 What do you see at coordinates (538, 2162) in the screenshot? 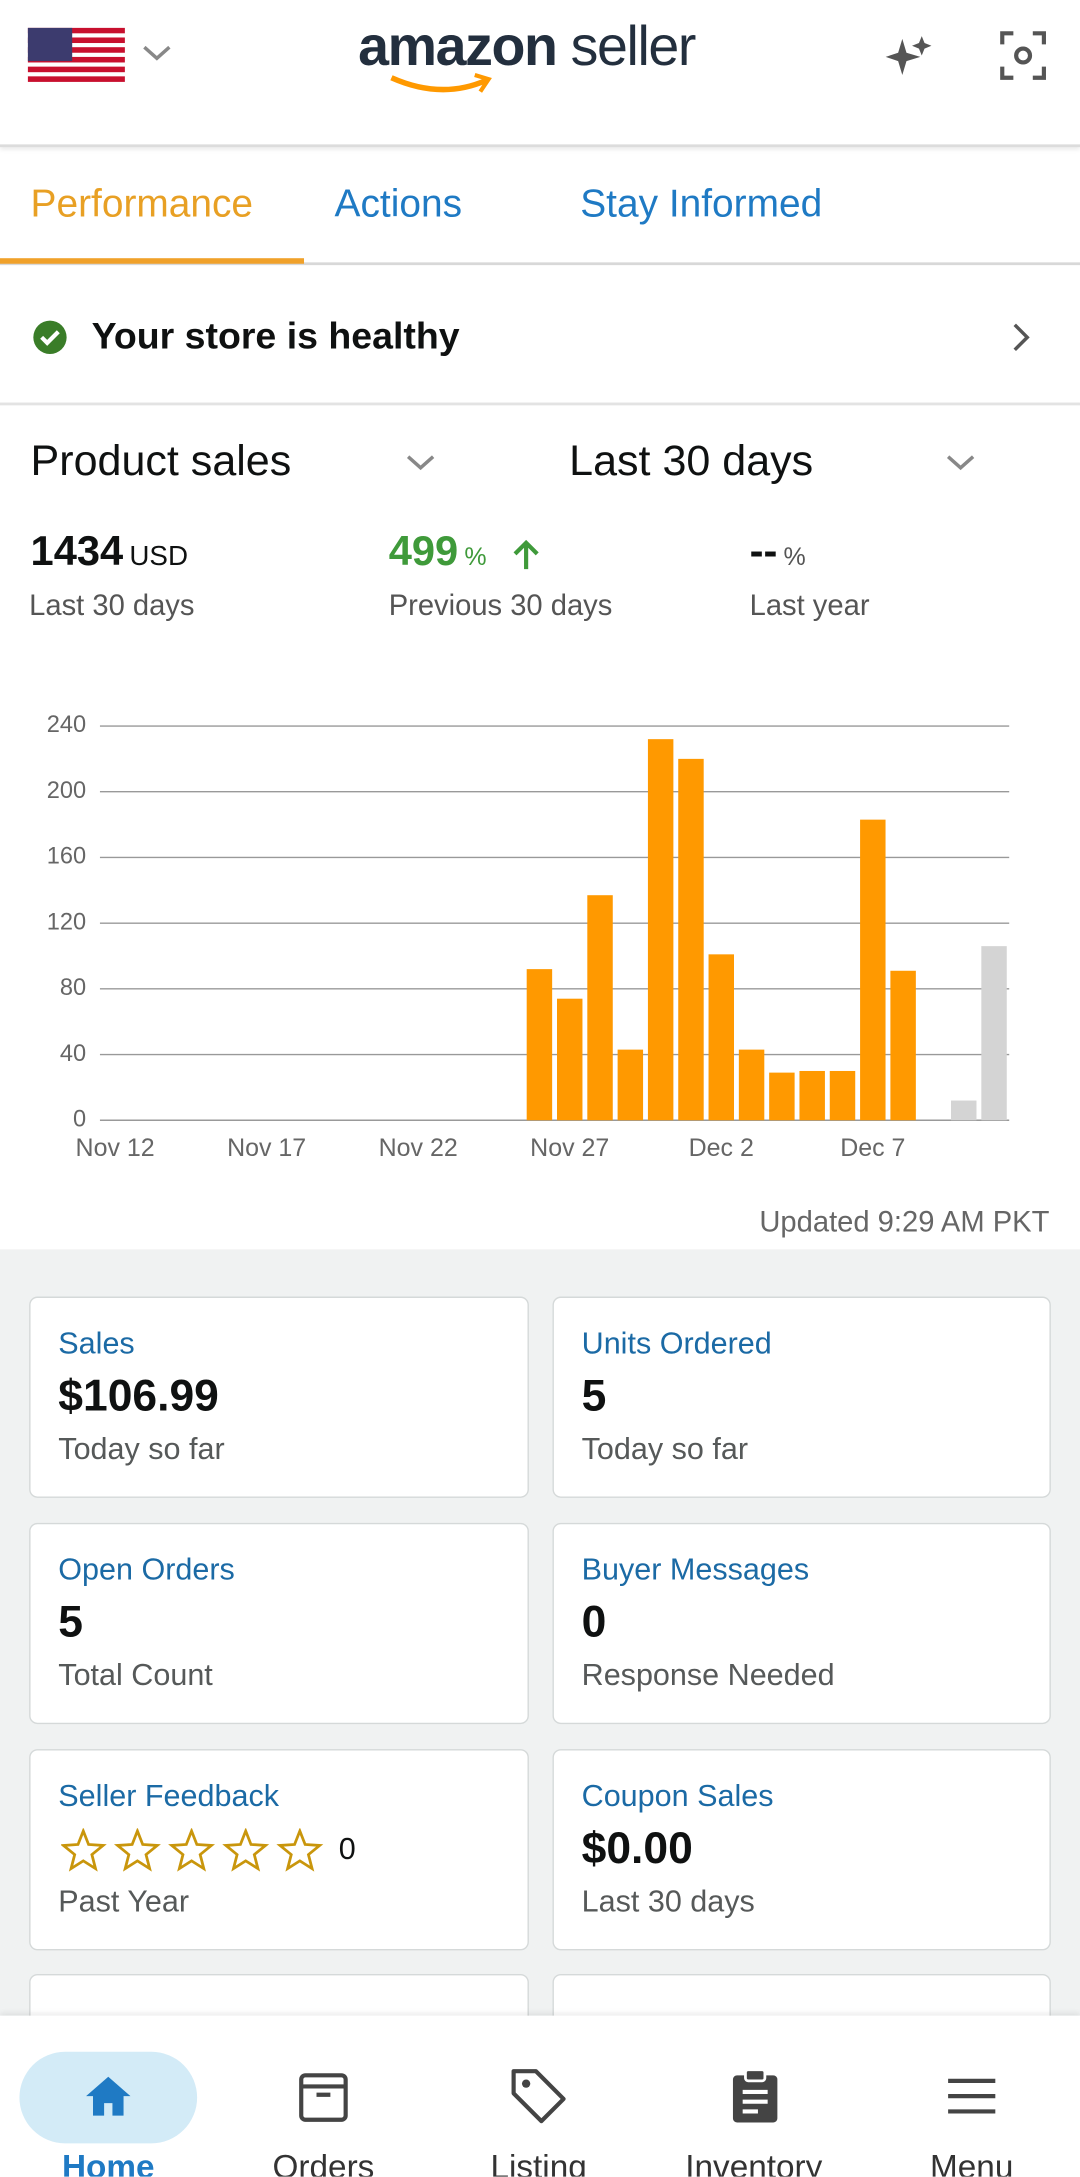
I see `nav-label: Listing` at bounding box center [538, 2162].